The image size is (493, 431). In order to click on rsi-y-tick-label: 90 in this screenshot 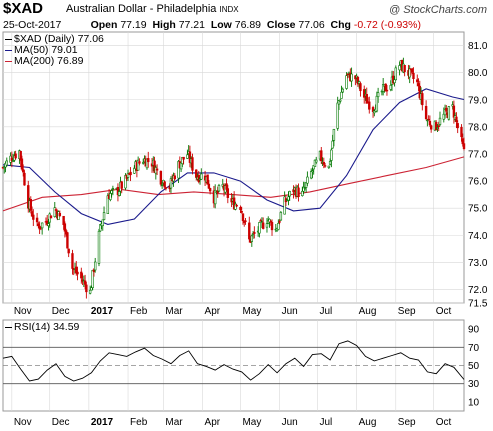, I will do `click(474, 330)`.